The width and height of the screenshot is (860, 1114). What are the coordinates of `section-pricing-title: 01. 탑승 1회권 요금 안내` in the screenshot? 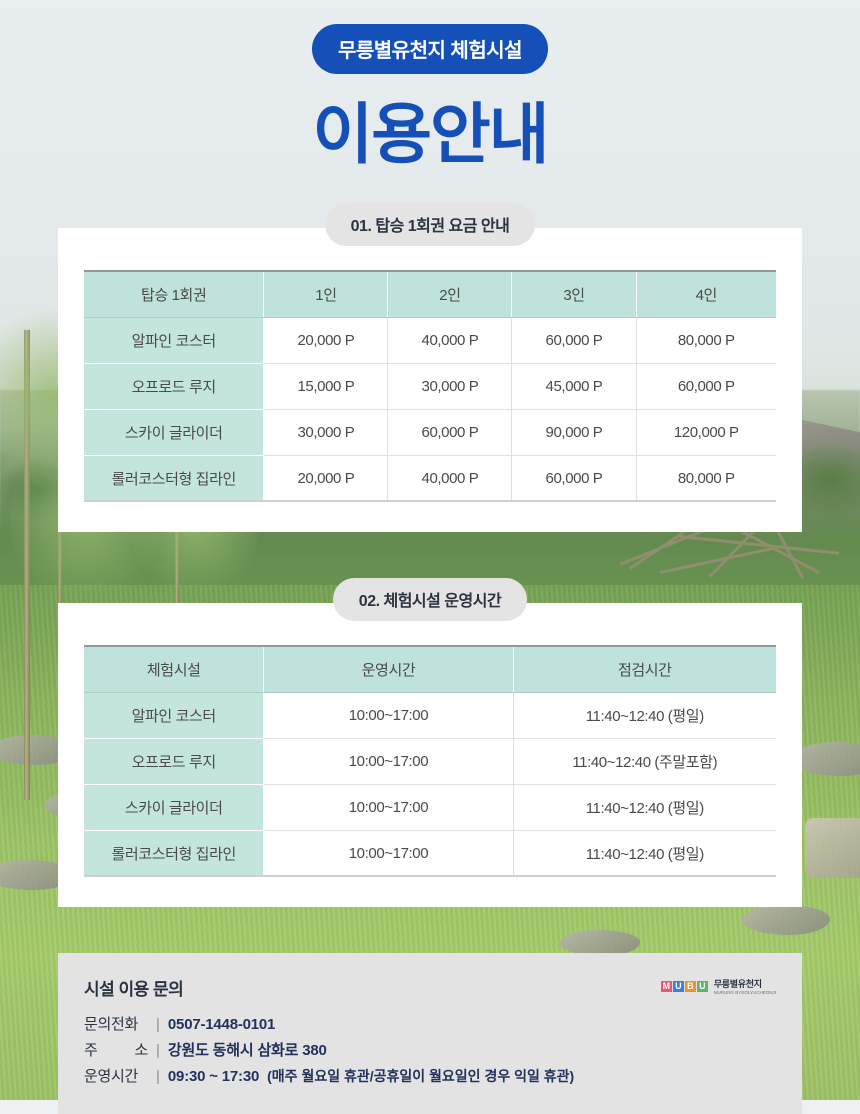 It's located at (430, 225).